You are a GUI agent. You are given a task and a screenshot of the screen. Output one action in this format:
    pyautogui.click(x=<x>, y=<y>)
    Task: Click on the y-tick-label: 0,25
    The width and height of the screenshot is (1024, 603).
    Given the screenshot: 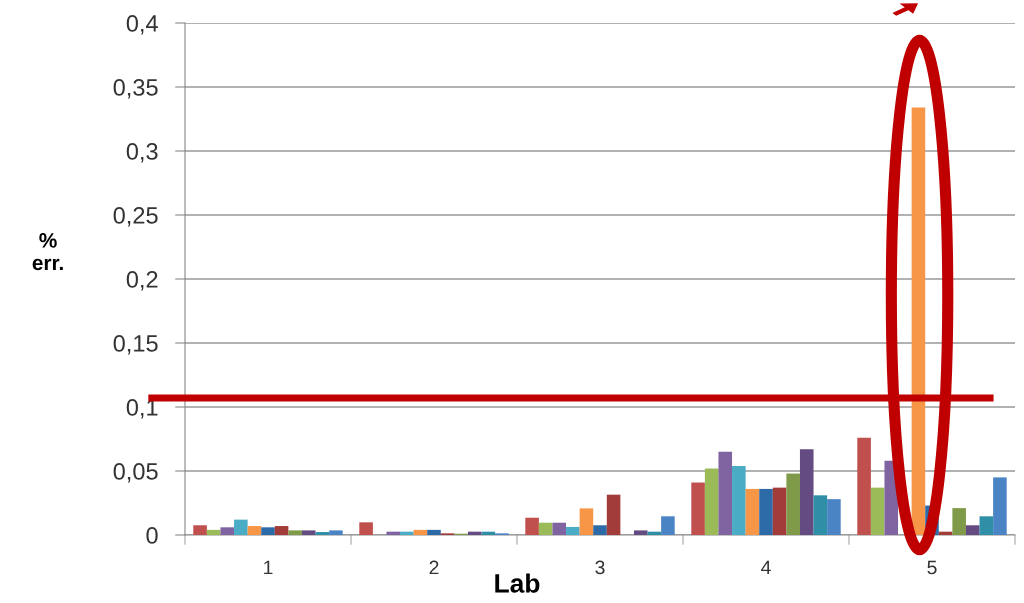 What is the action you would take?
    pyautogui.click(x=135, y=217)
    